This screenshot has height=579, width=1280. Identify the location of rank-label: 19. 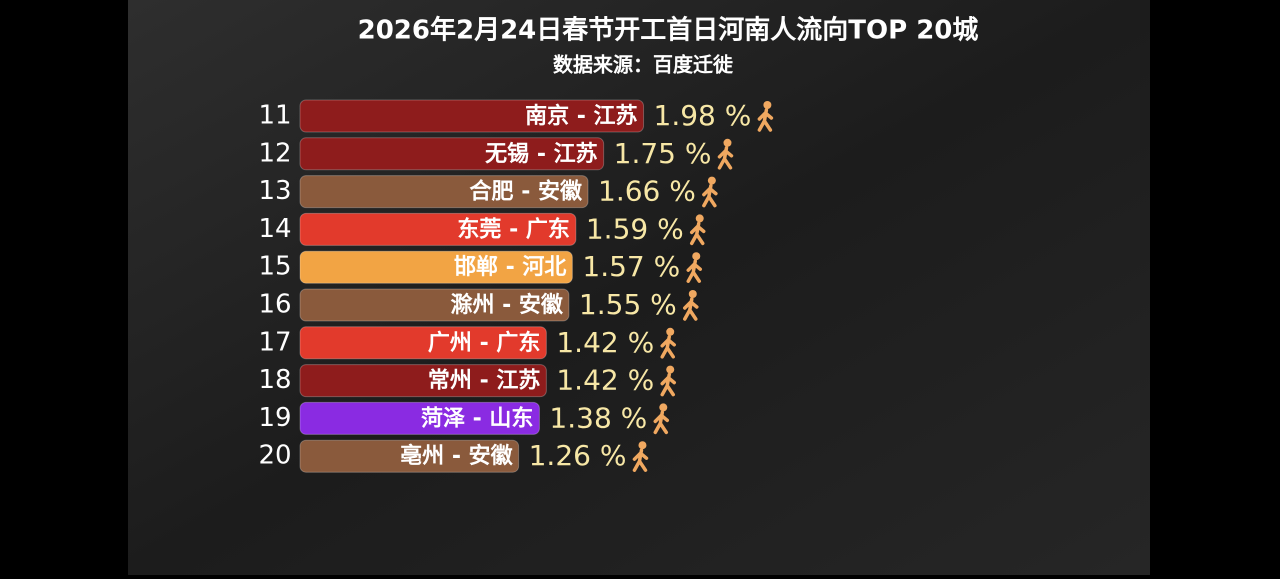
(274, 418).